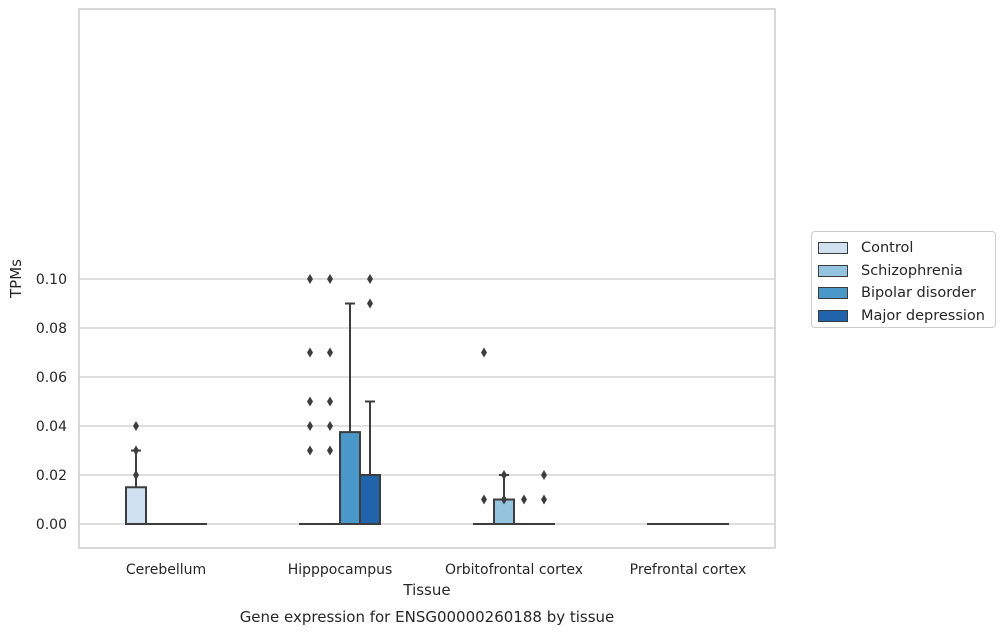  I want to click on x-tick-label: Cerebellum, so click(166, 570).